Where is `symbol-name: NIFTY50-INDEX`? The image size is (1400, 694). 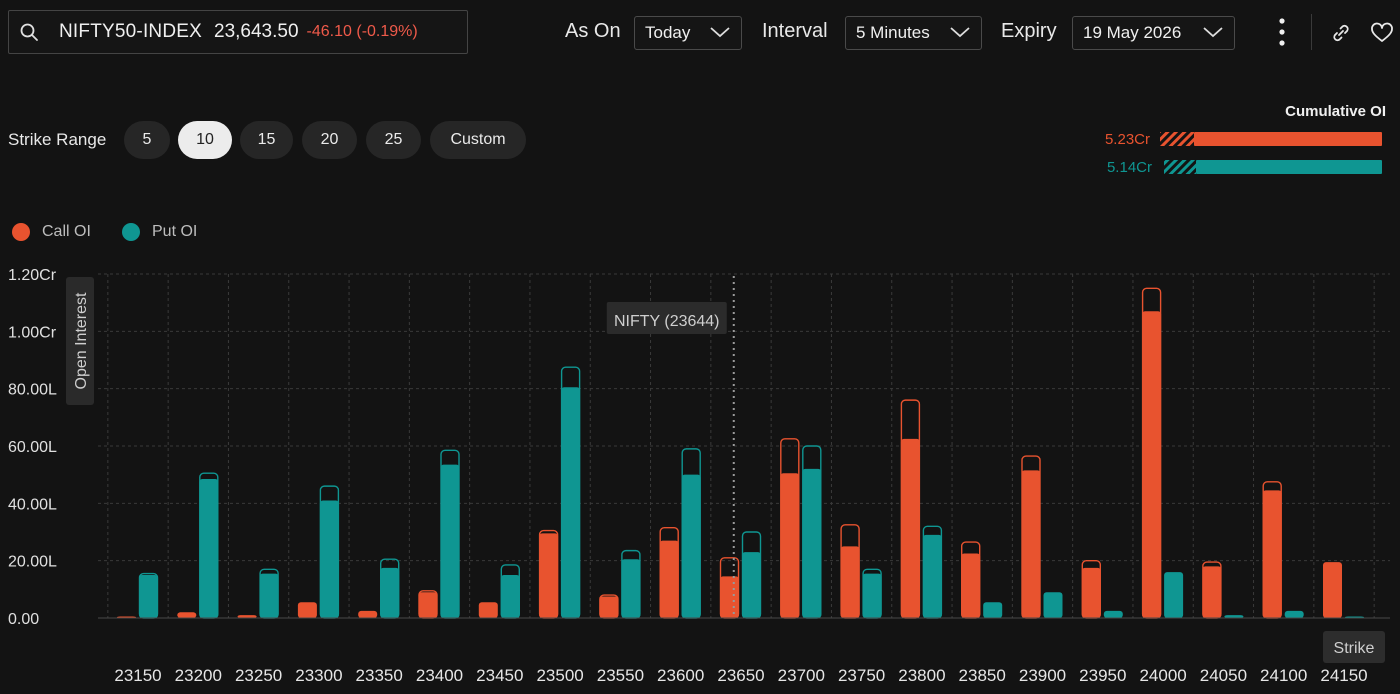 symbol-name: NIFTY50-INDEX is located at coordinates (131, 31).